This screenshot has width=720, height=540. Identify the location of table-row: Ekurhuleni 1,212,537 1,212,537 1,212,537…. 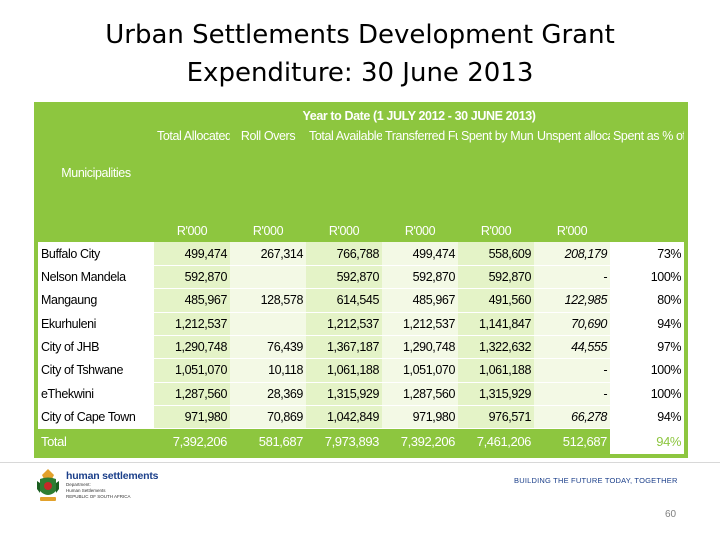
(361, 324).